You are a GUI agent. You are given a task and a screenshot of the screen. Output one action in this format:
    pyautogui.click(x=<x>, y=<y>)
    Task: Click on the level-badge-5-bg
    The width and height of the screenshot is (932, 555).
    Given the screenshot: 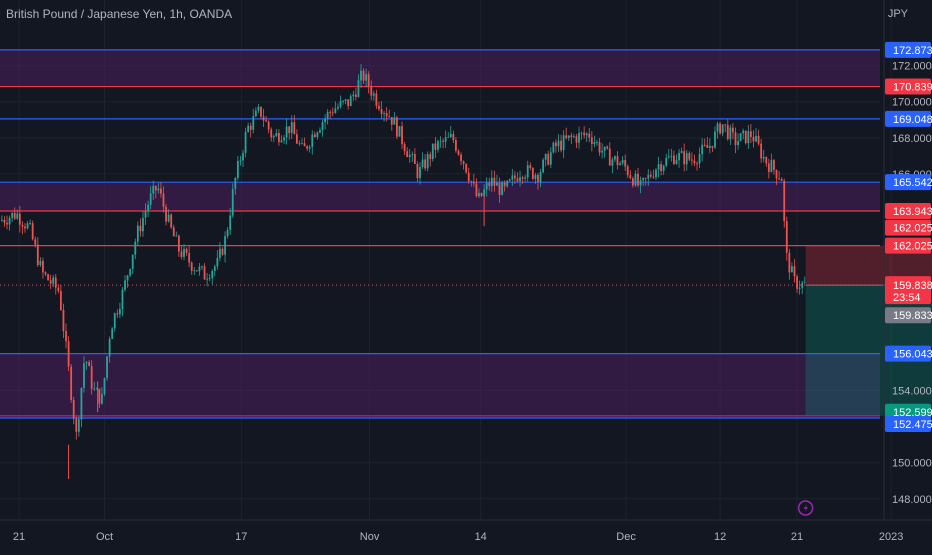 What is the action you would take?
    pyautogui.click(x=908, y=245)
    